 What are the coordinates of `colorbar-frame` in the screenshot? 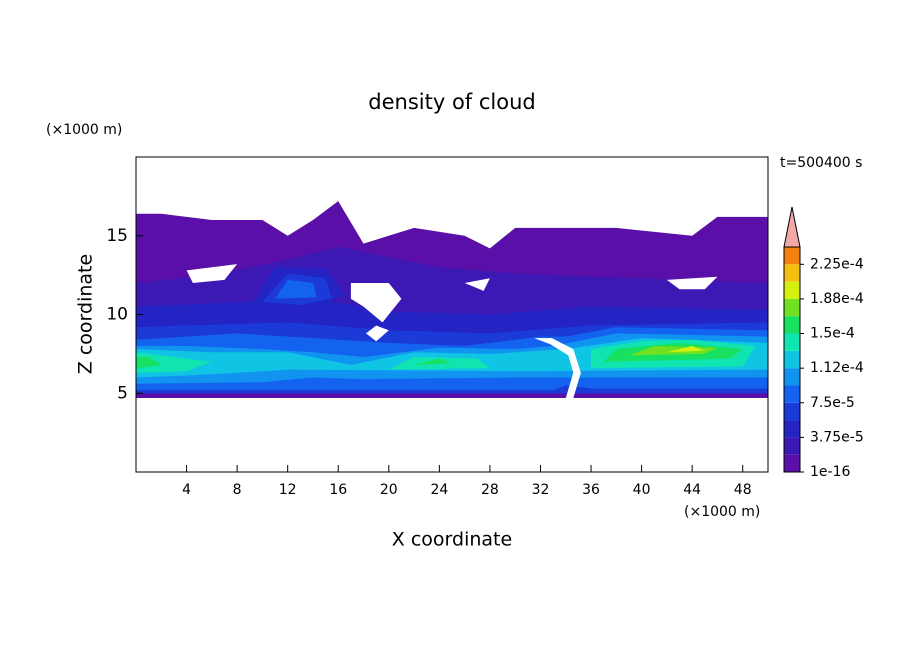 It's located at (792, 359).